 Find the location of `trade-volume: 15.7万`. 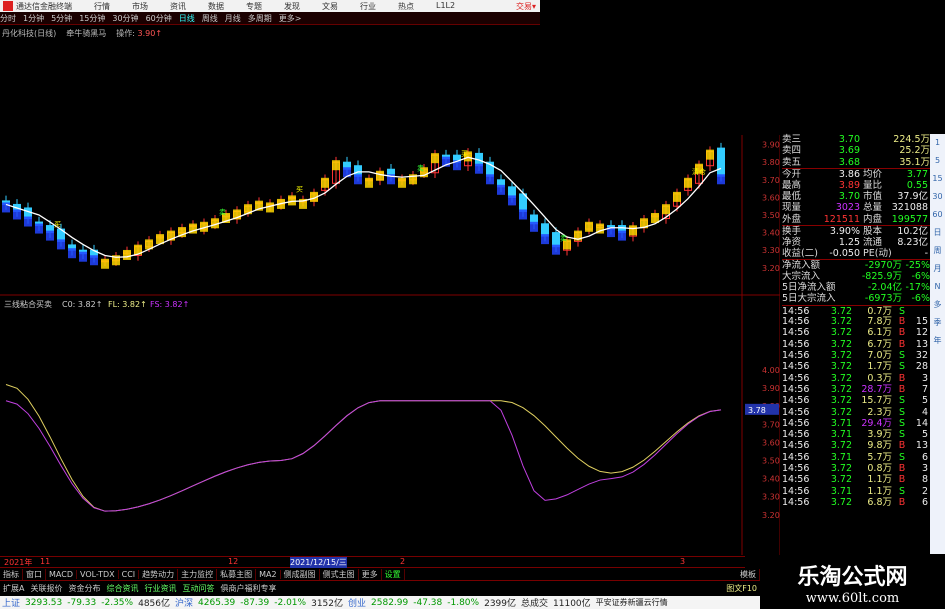

trade-volume: 15.7万 is located at coordinates (876, 401).